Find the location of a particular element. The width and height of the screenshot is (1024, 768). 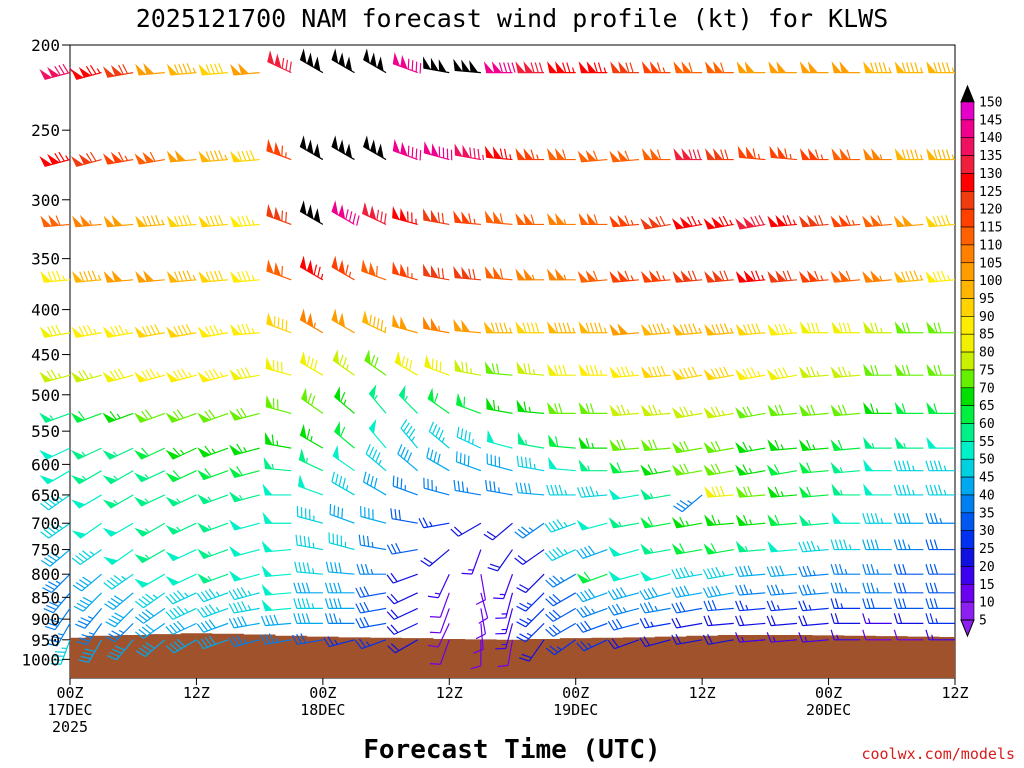

x-tick-date: 19DEC is located at coordinates (575, 710).